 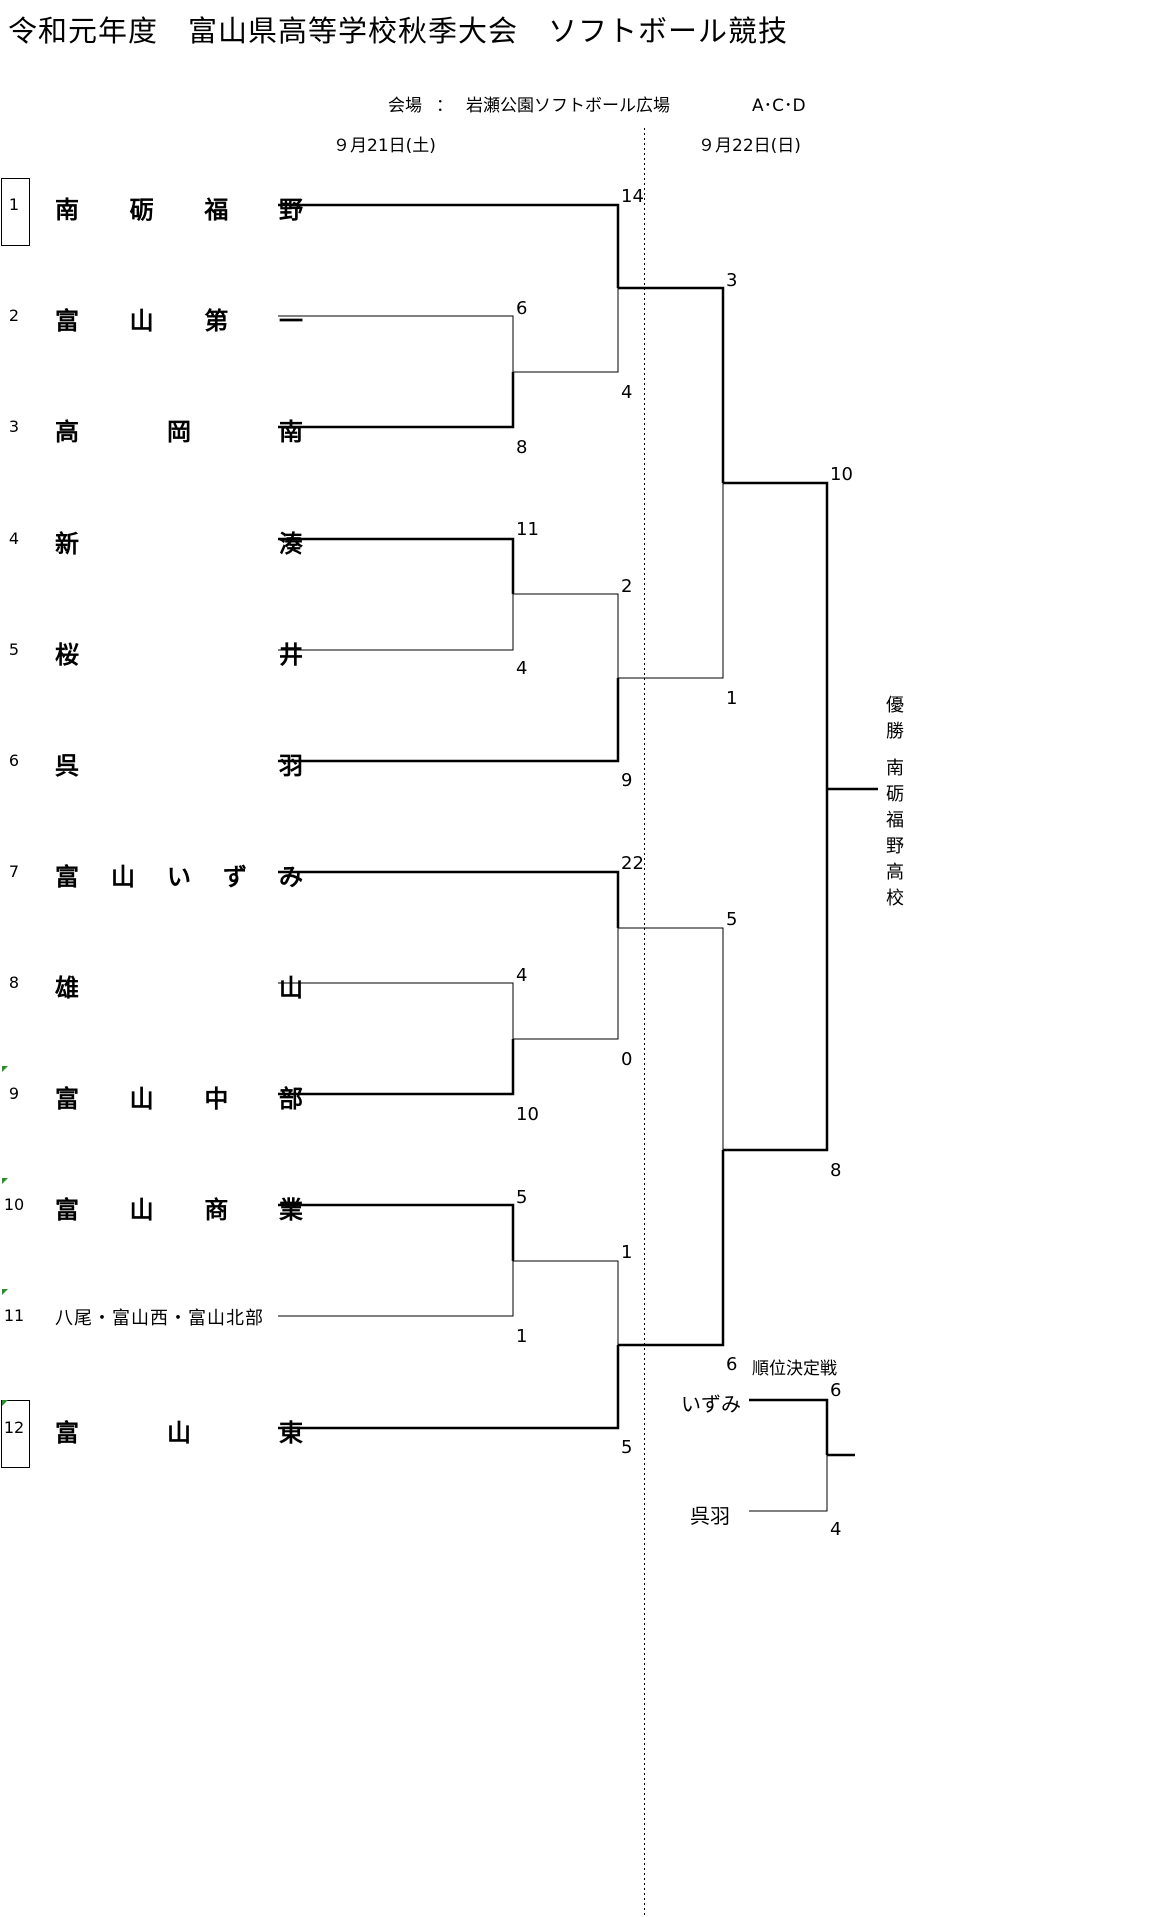 I want to click on seed-number: 9, so click(x=14, y=1093).